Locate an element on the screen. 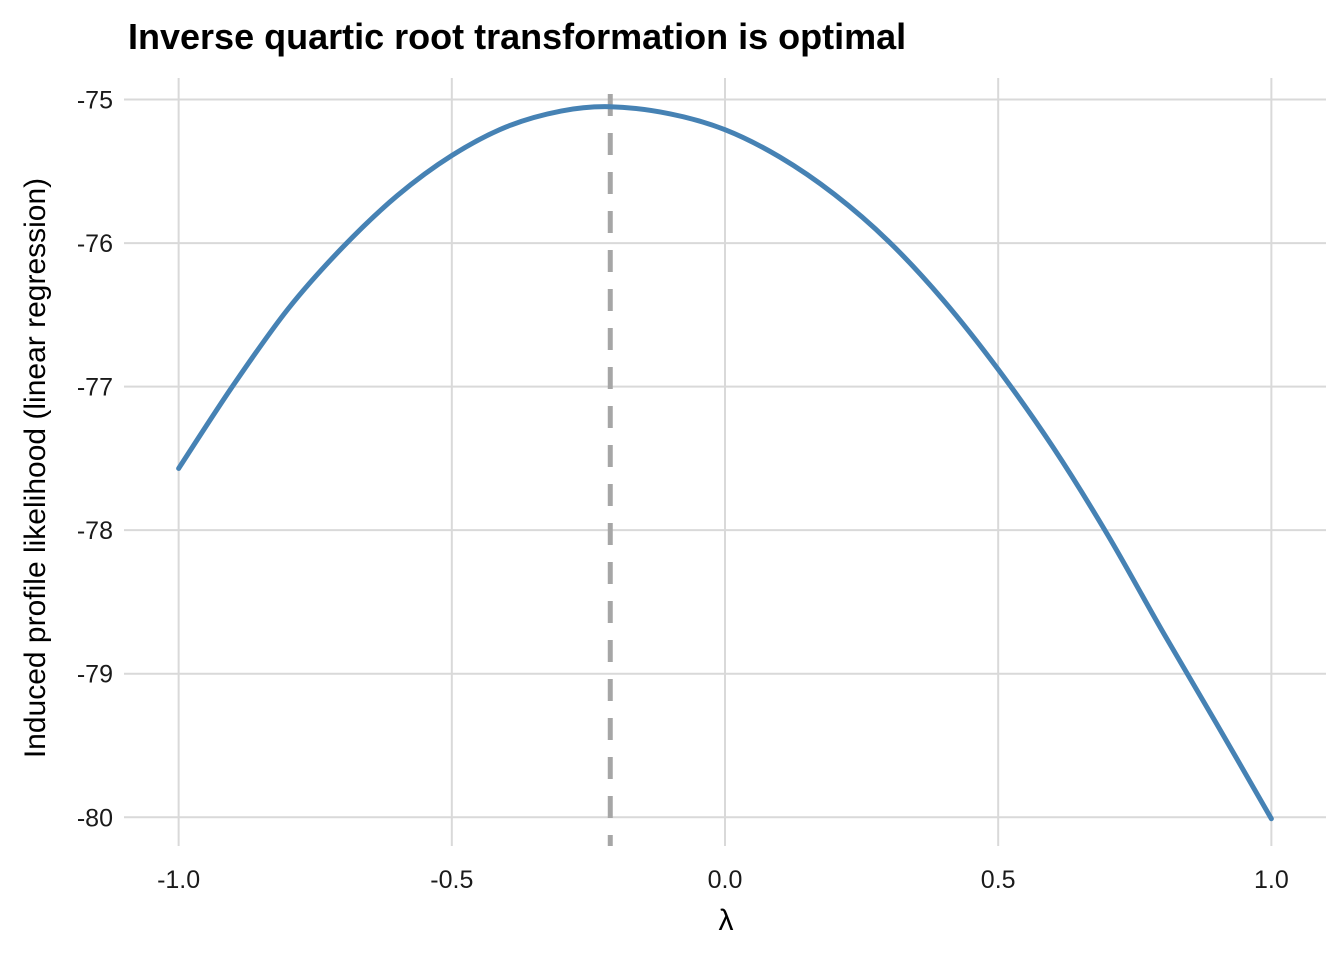  y-tick-label: -76 is located at coordinates (95, 244).